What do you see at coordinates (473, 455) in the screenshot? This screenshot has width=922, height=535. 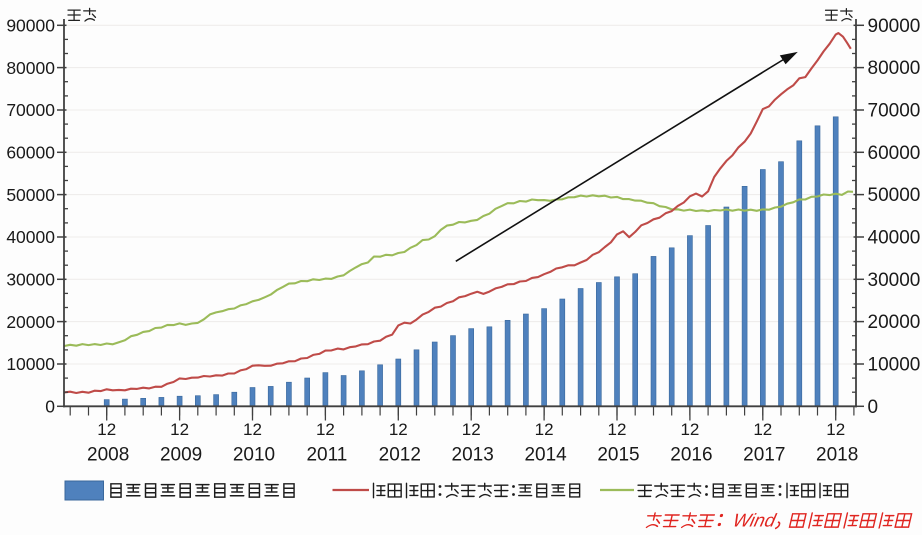 I see `svg-text: 2013` at bounding box center [473, 455].